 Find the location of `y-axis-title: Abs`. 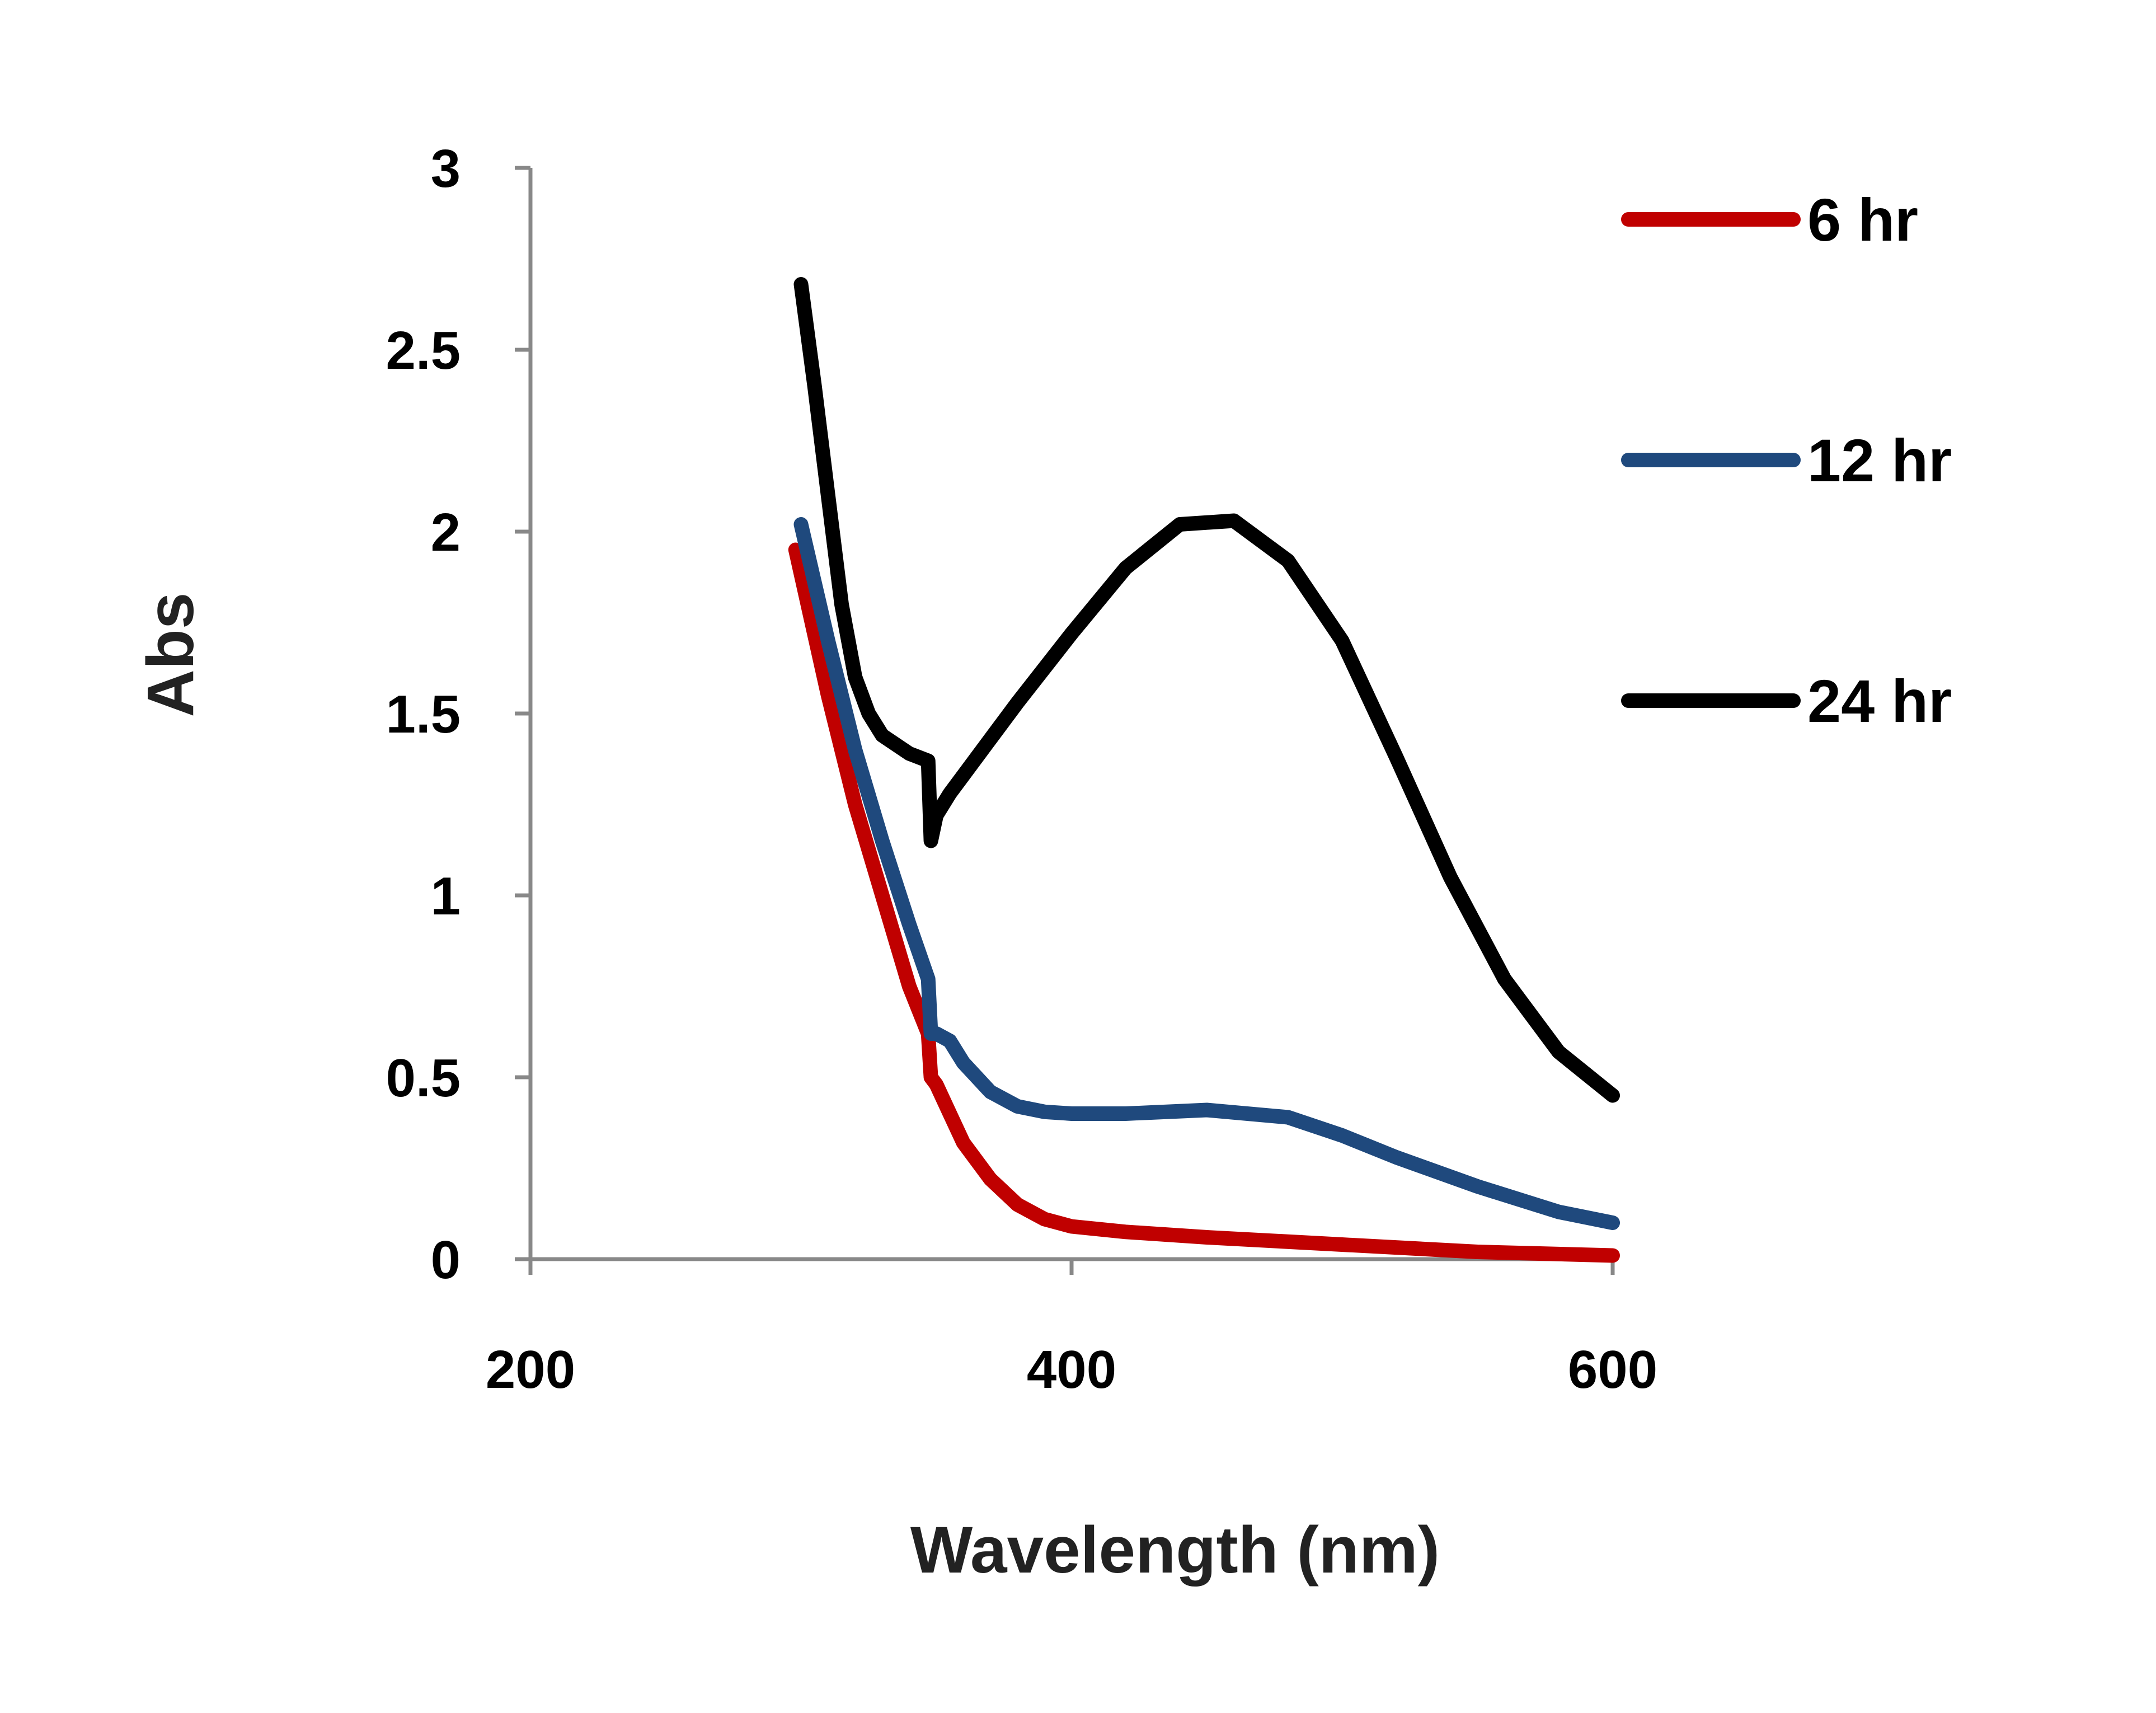

y-axis-title: Abs is located at coordinates (171, 655).